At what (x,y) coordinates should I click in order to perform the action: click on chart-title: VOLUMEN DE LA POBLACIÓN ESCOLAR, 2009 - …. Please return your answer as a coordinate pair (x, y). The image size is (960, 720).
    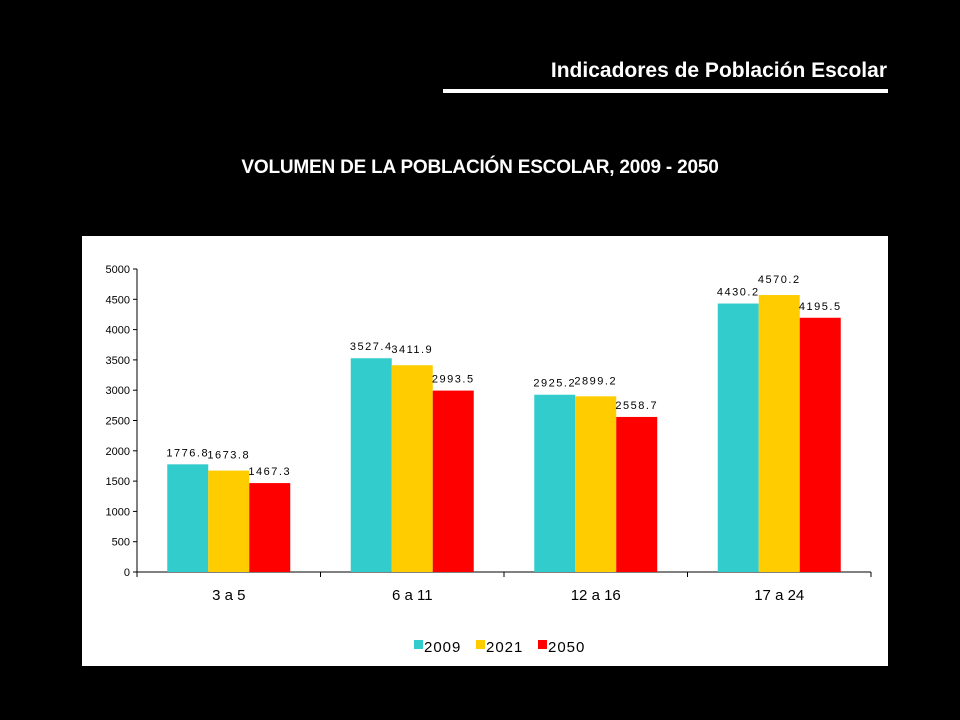
    Looking at the image, I should click on (480, 167).